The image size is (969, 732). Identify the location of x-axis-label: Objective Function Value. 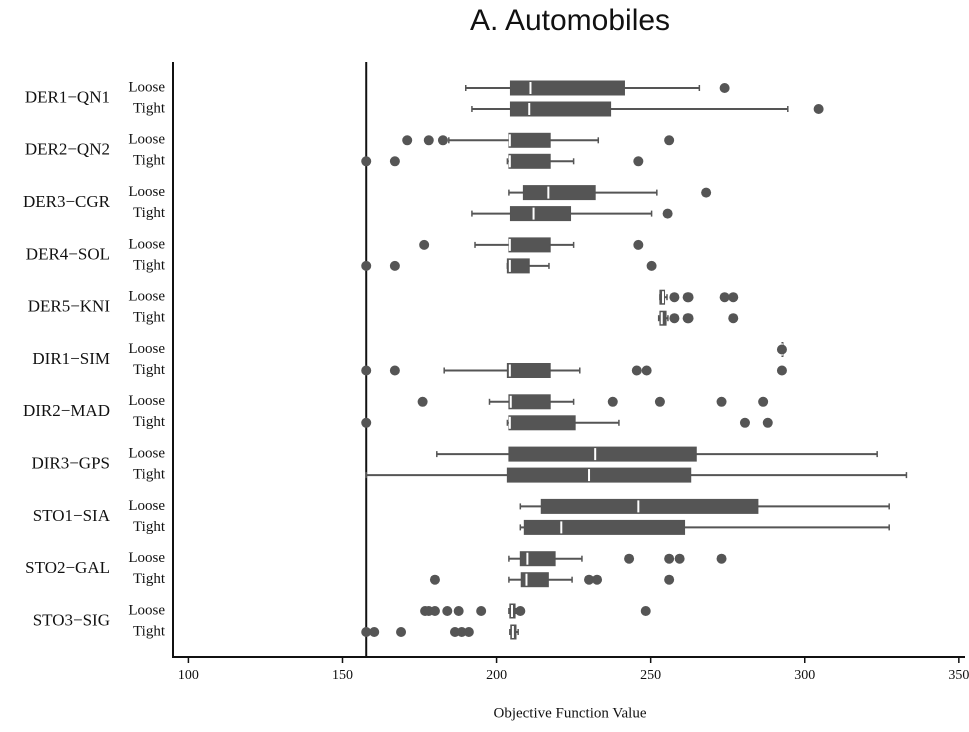
(569, 713).